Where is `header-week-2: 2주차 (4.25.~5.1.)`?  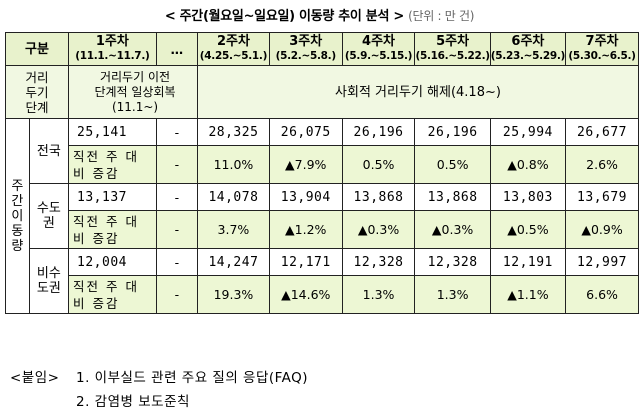 header-week-2: 2주차 (4.25.~5.1.) is located at coordinates (233, 49).